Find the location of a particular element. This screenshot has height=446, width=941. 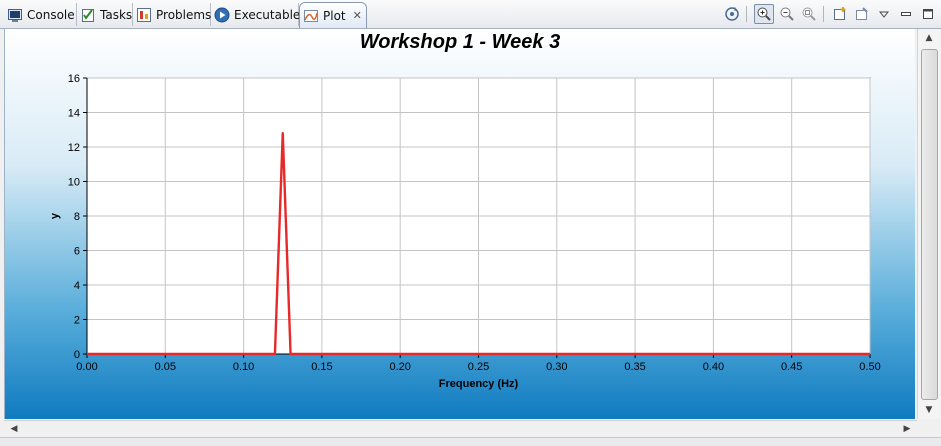

tab-label: Plot is located at coordinates (334, 15).